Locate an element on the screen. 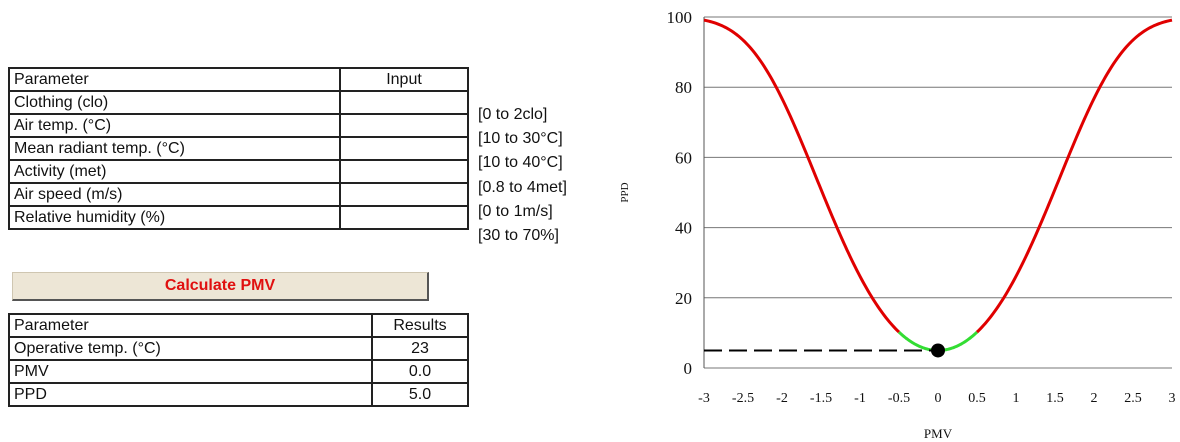 The image size is (1180, 442). y-axis-label: PPD is located at coordinates (625, 192).